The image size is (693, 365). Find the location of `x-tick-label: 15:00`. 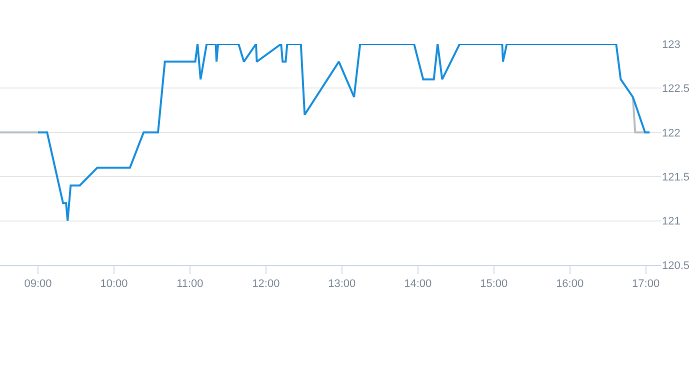

x-tick-label: 15:00 is located at coordinates (494, 284).